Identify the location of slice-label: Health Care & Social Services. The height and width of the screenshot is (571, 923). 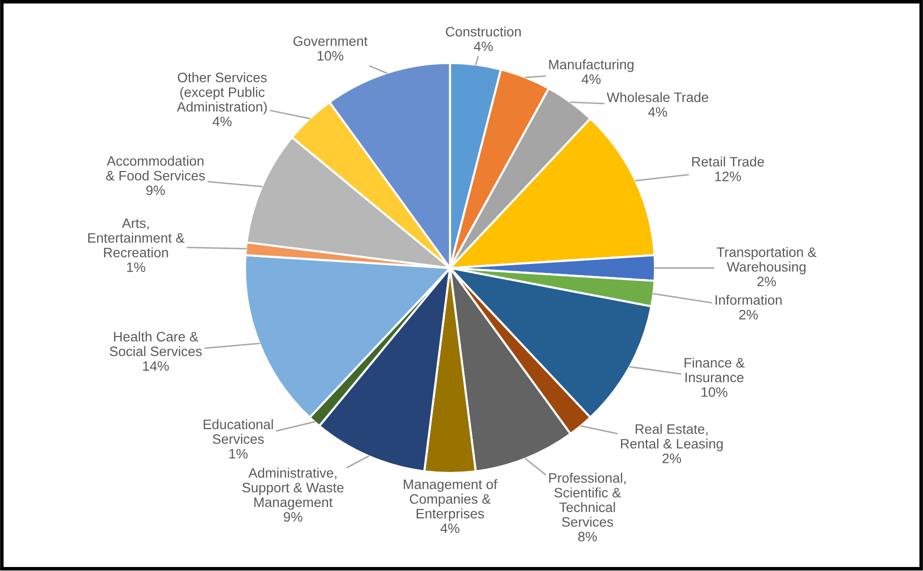
(156, 344).